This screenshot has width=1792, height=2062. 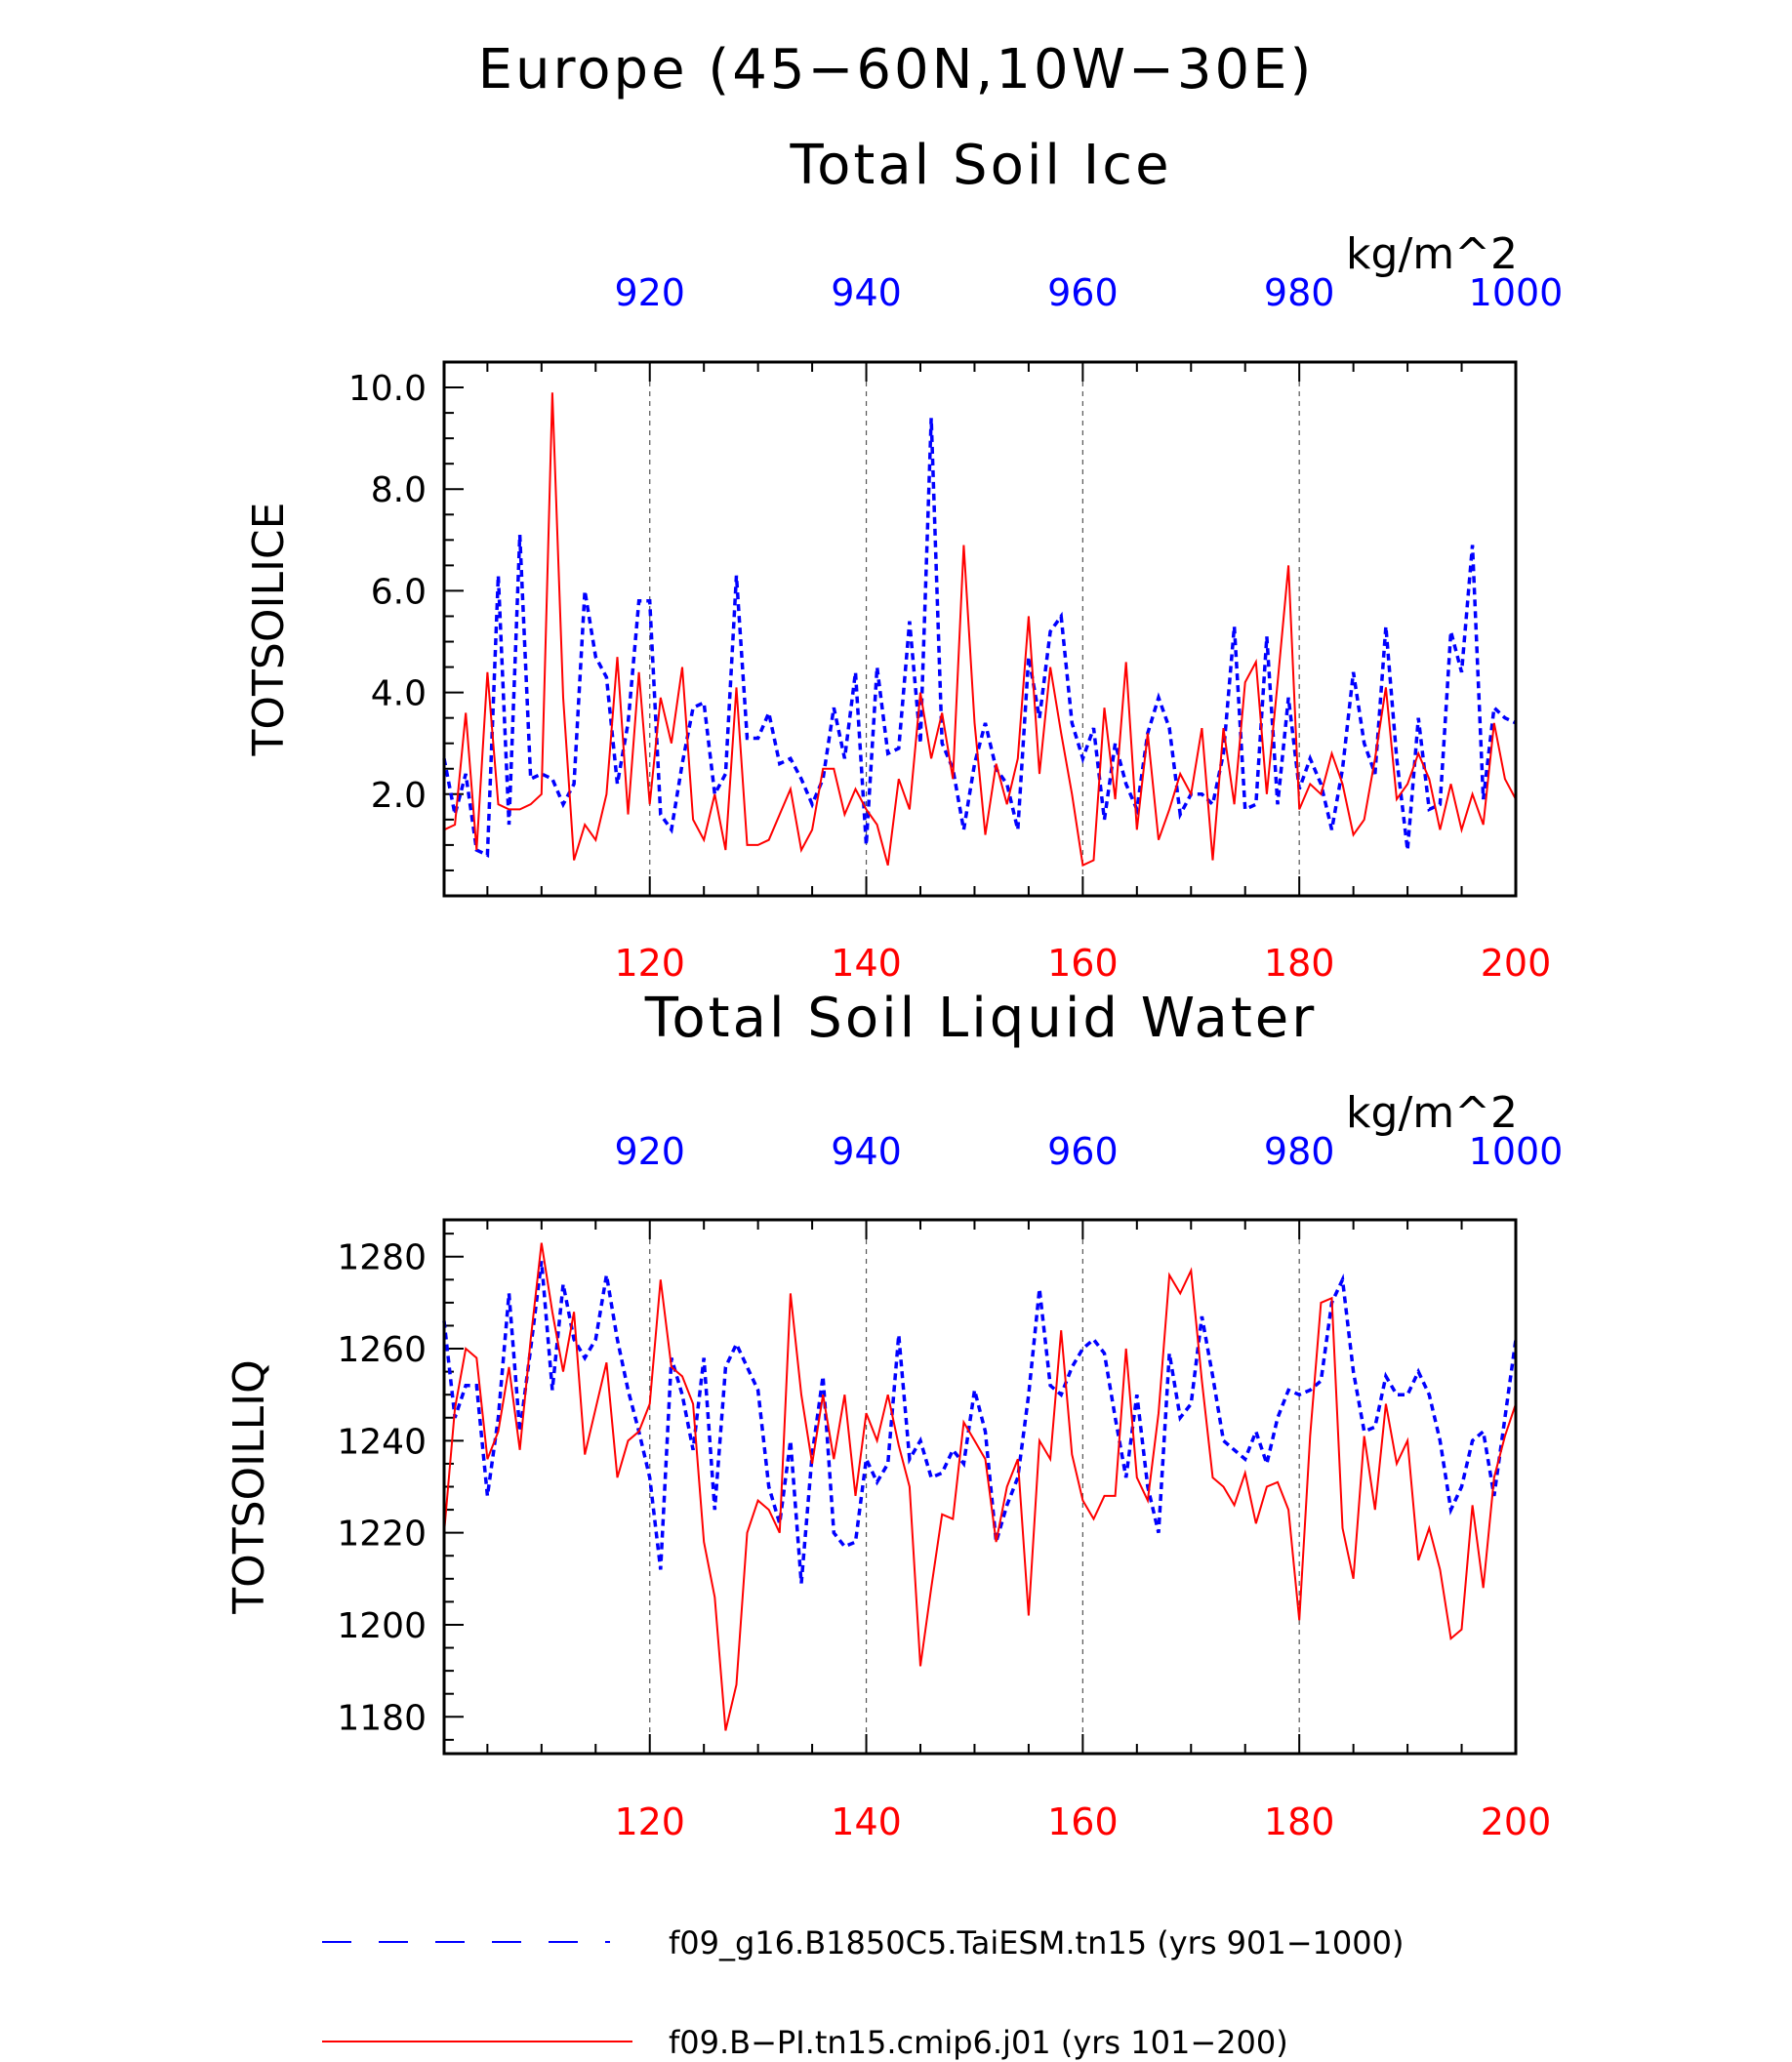 I want to click on panel-title: Total Soil Liquid Water, so click(x=981, y=1019).